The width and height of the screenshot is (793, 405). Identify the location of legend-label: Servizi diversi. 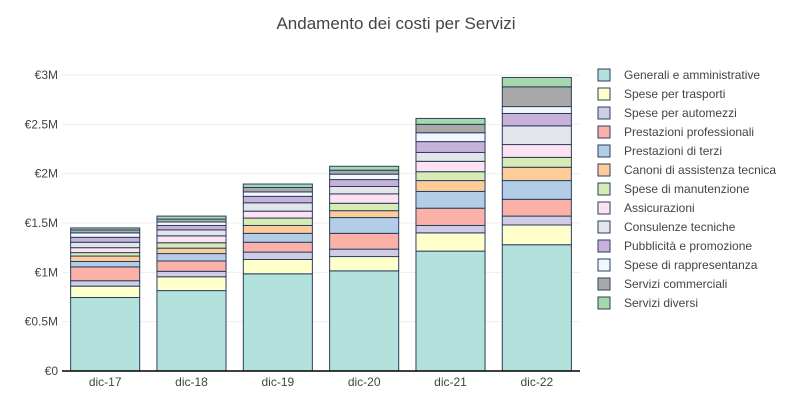
(661, 303).